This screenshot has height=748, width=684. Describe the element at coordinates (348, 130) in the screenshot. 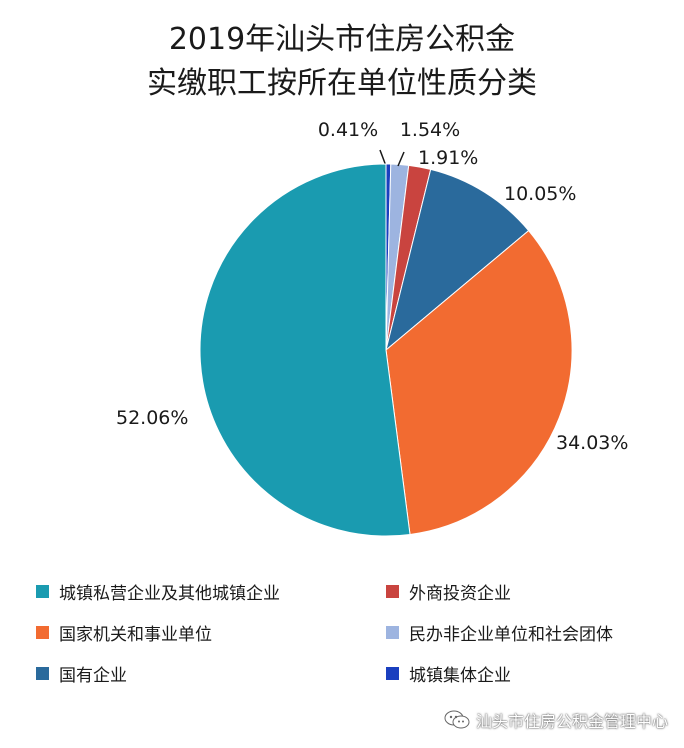

I see `slice-data-label: 0.41%` at that location.